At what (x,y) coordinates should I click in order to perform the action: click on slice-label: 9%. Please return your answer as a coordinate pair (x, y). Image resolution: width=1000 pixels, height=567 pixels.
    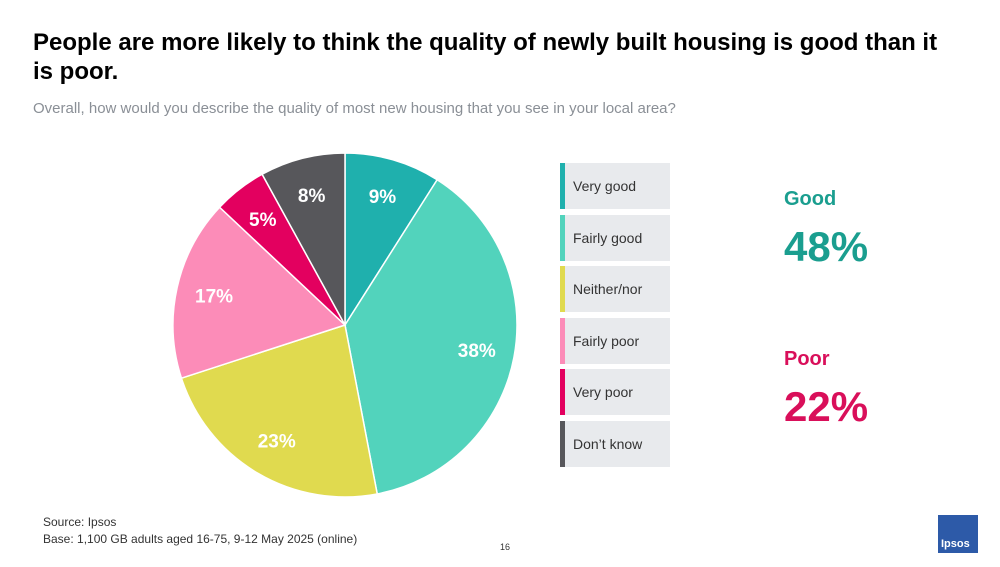
    Looking at the image, I should click on (383, 197).